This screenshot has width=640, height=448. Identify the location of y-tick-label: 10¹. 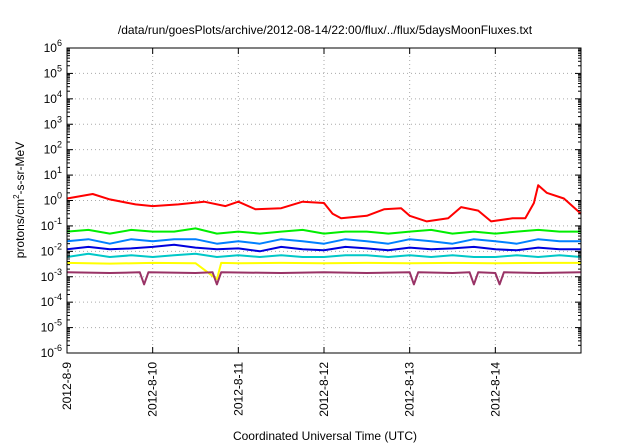
(53, 173).